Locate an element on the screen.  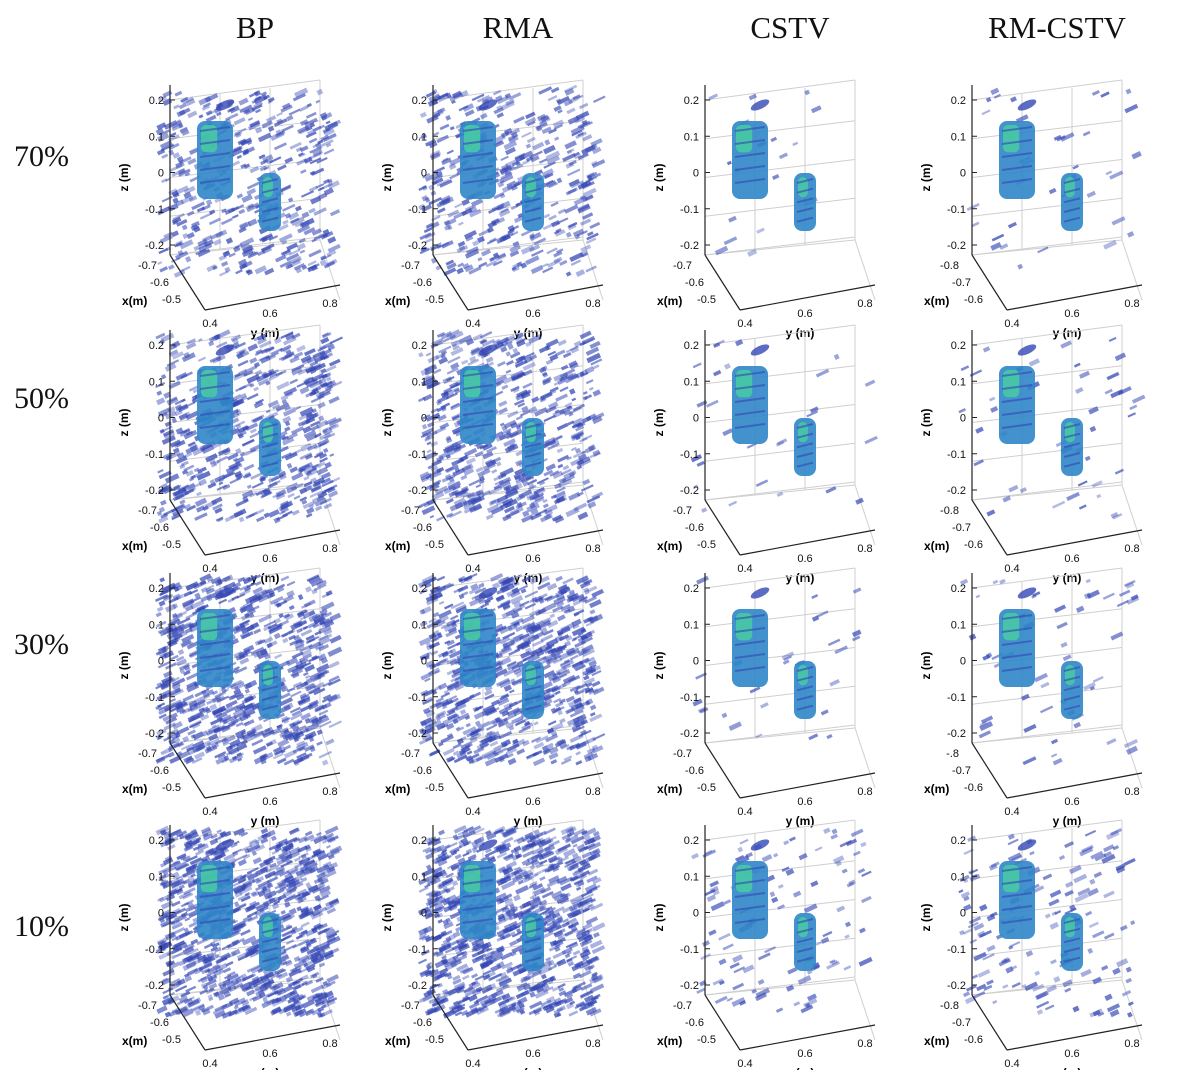
voxel-volume is located at coordinates (248, 182).